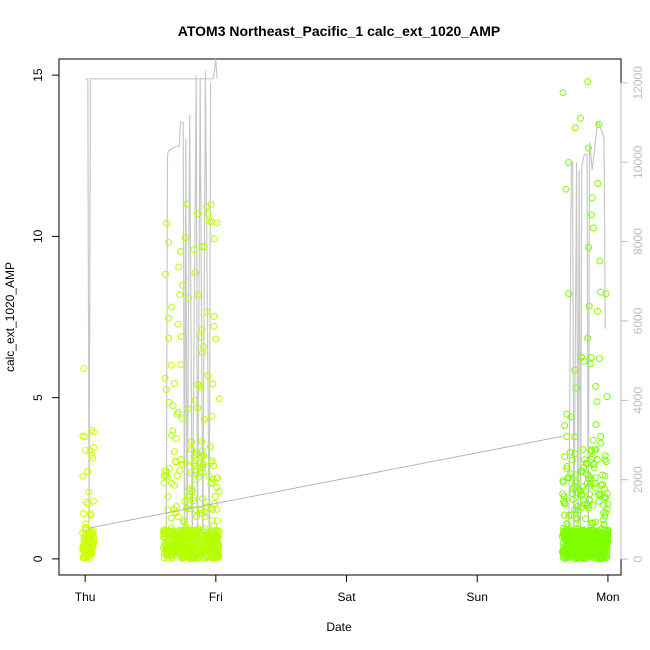 The height and width of the screenshot is (650, 650). Describe the element at coordinates (638, 241) in the screenshot. I see `y2-tick-label: 8000` at that location.